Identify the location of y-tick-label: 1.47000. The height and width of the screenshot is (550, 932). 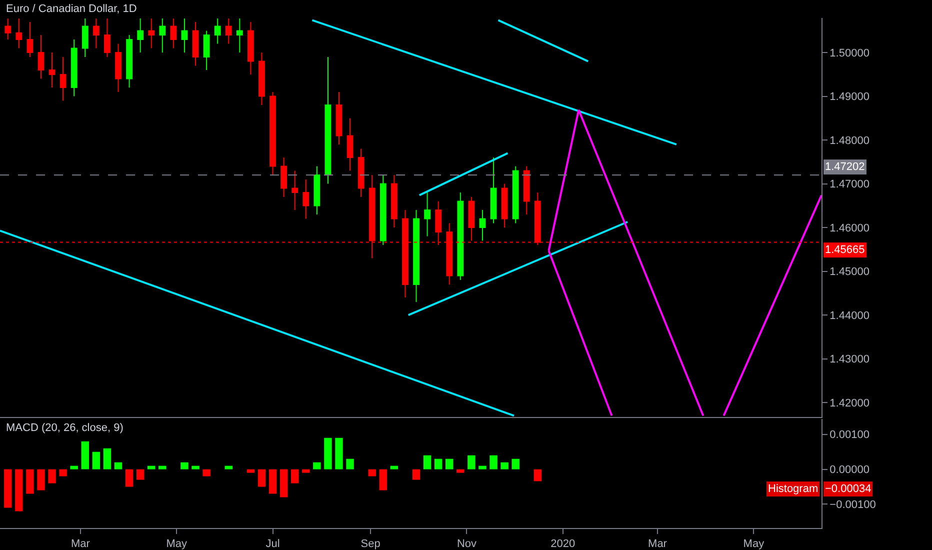
(850, 184).